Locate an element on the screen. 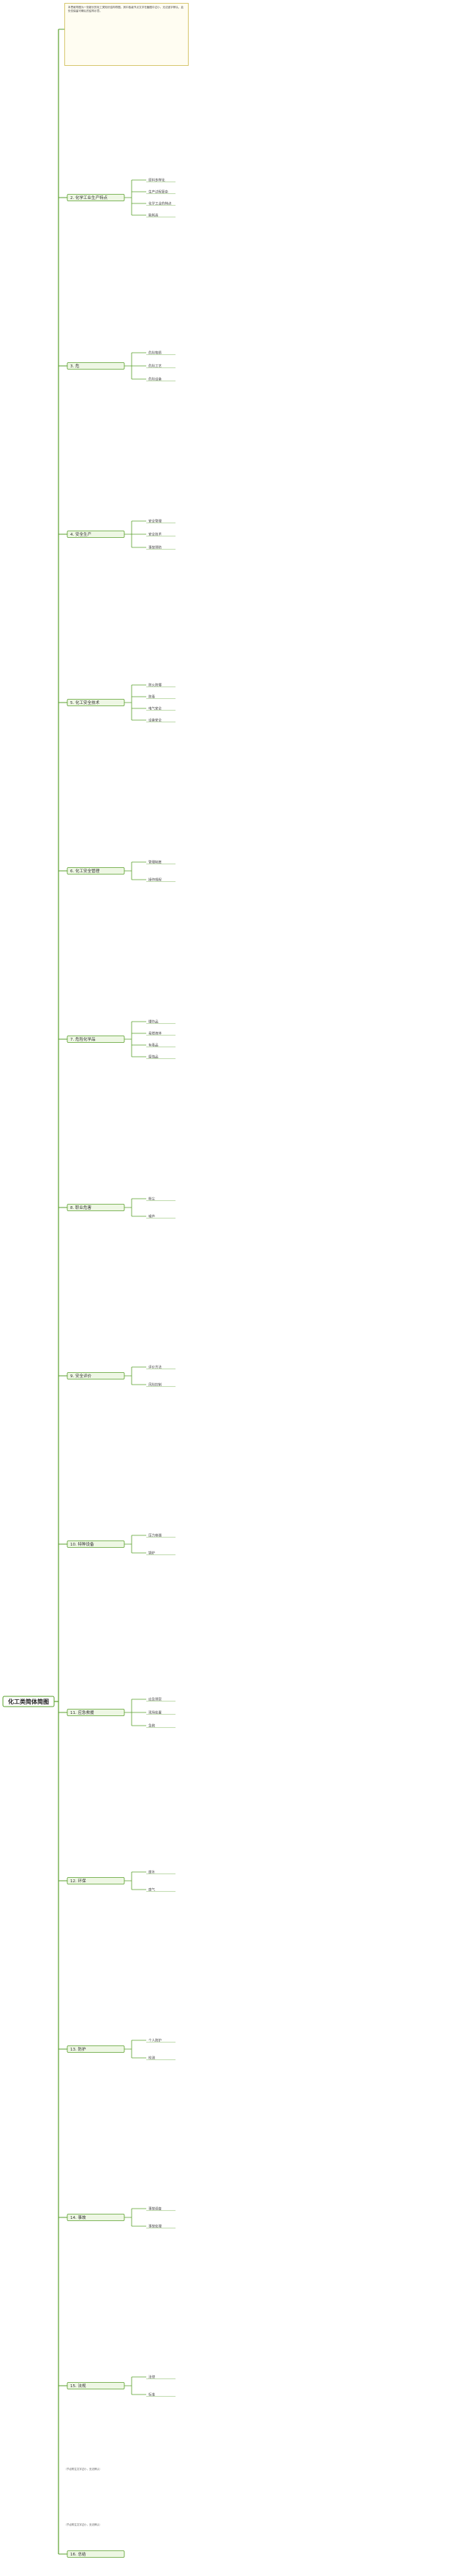 The width and height of the screenshot is (468, 2576). branch-node: 3. 危 is located at coordinates (96, 366).